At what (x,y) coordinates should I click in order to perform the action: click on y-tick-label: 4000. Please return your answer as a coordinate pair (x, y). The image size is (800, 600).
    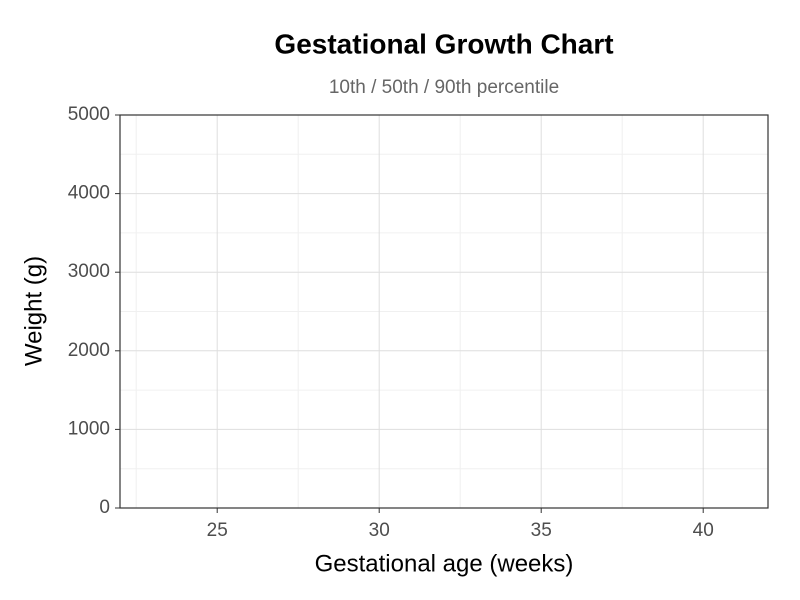
    Looking at the image, I should click on (89, 193).